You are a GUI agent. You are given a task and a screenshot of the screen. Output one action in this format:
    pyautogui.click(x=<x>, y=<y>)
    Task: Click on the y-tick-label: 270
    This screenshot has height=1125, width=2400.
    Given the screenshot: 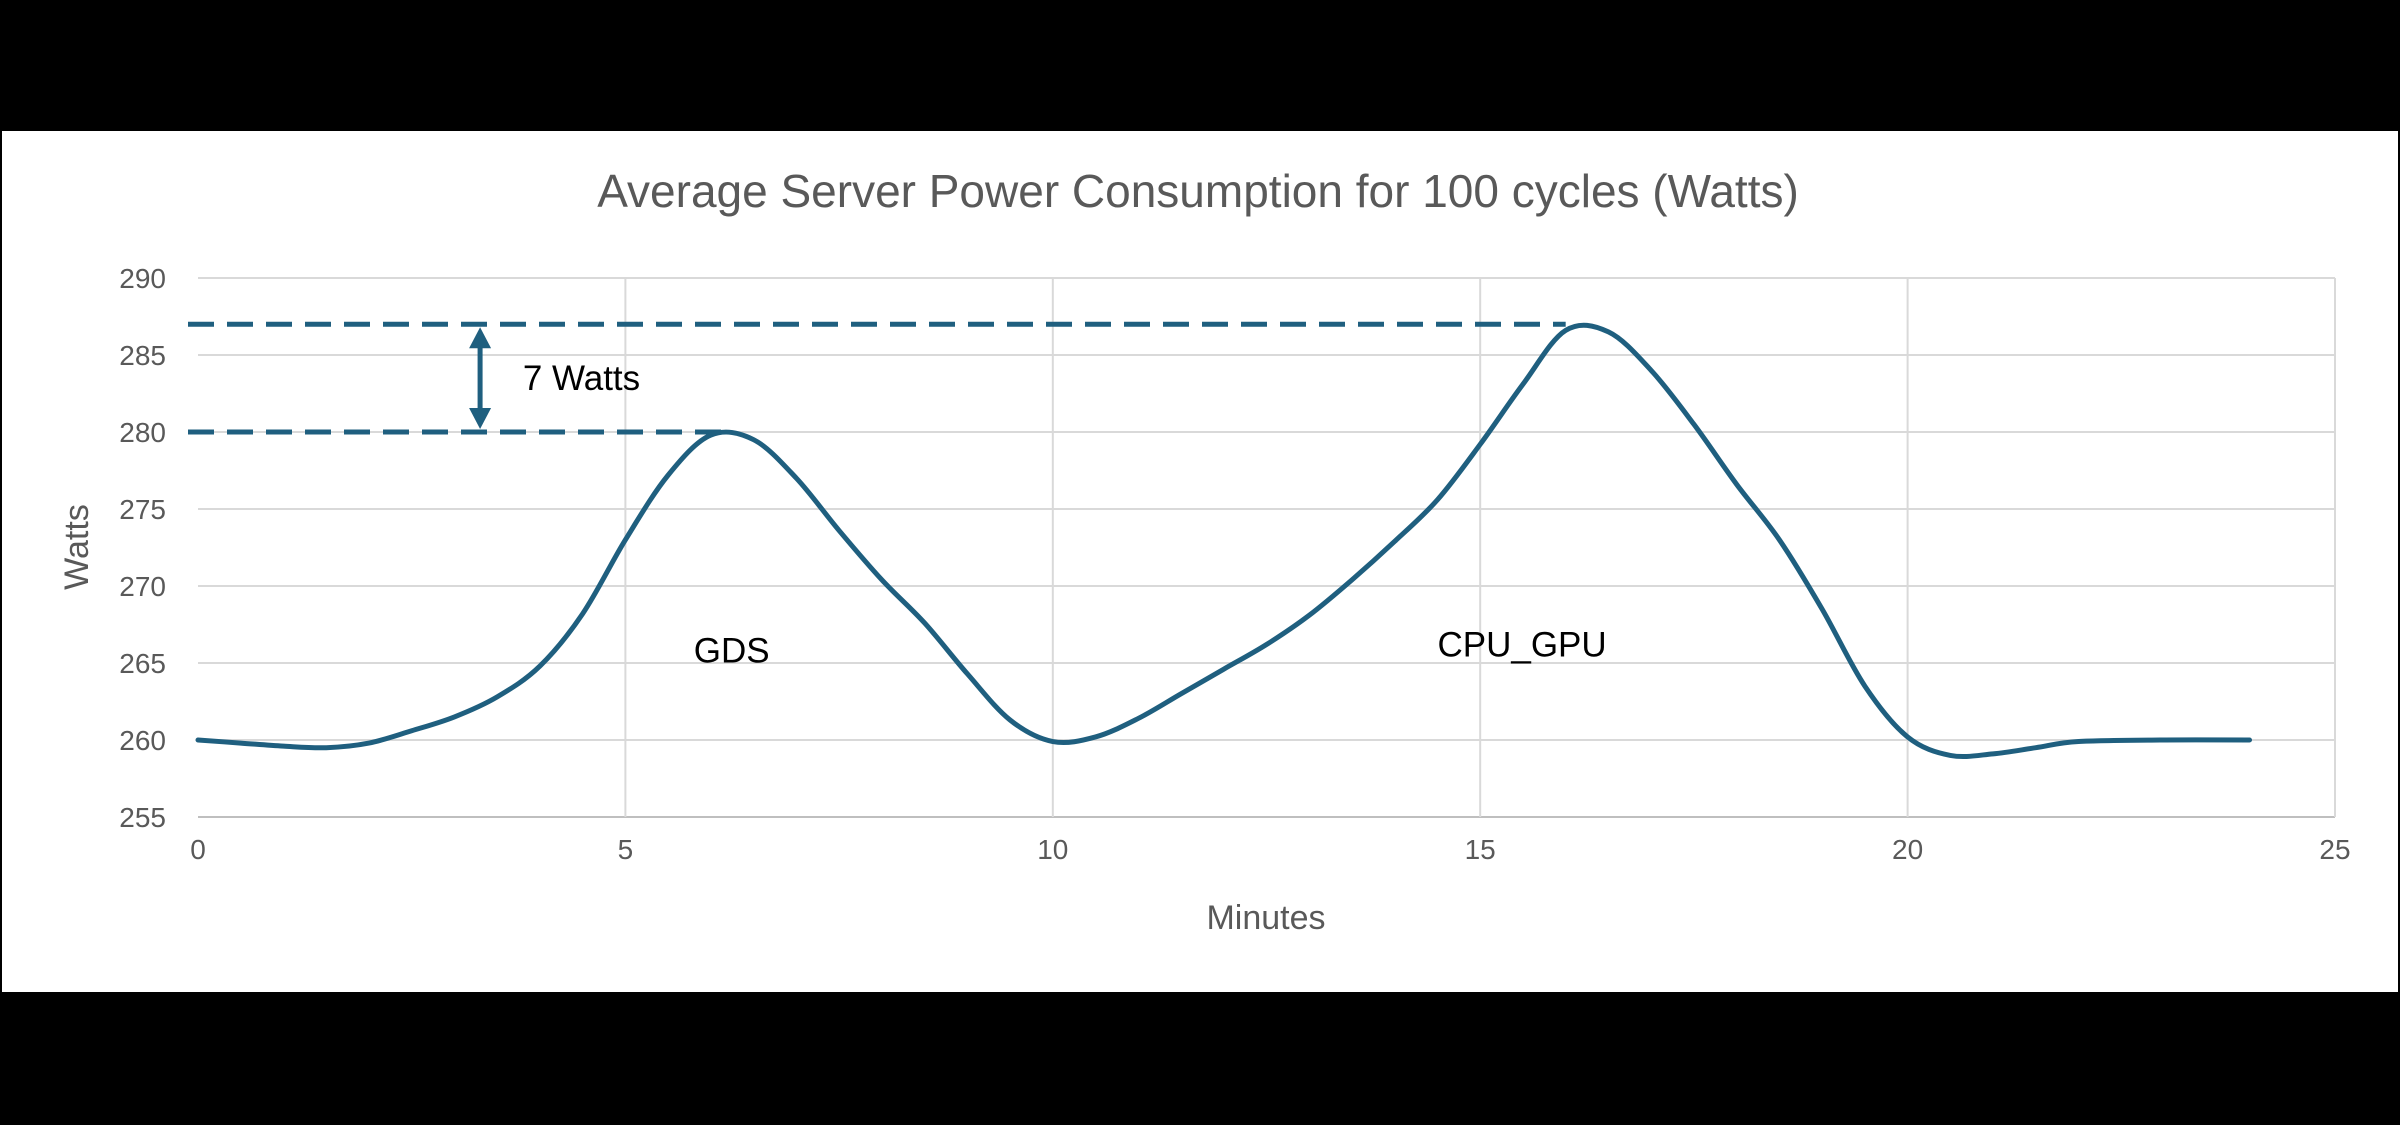 What is the action you would take?
    pyautogui.click(x=142, y=586)
    